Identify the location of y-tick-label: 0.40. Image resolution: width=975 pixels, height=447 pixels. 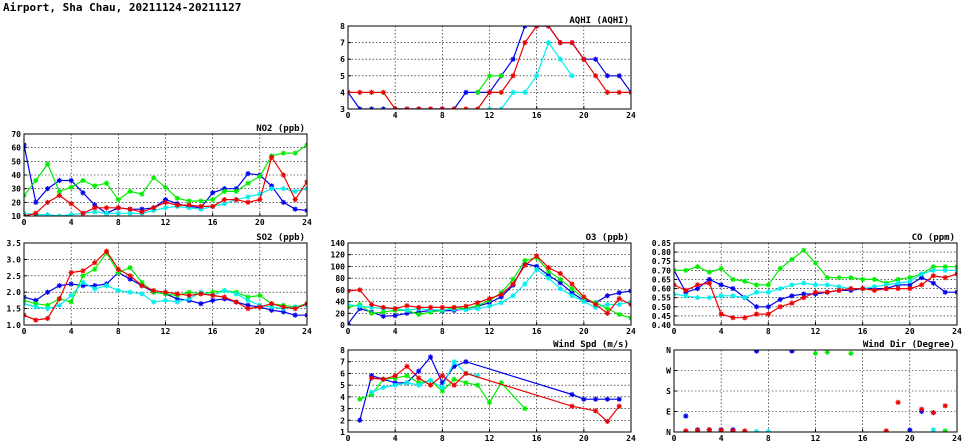
(661, 325).